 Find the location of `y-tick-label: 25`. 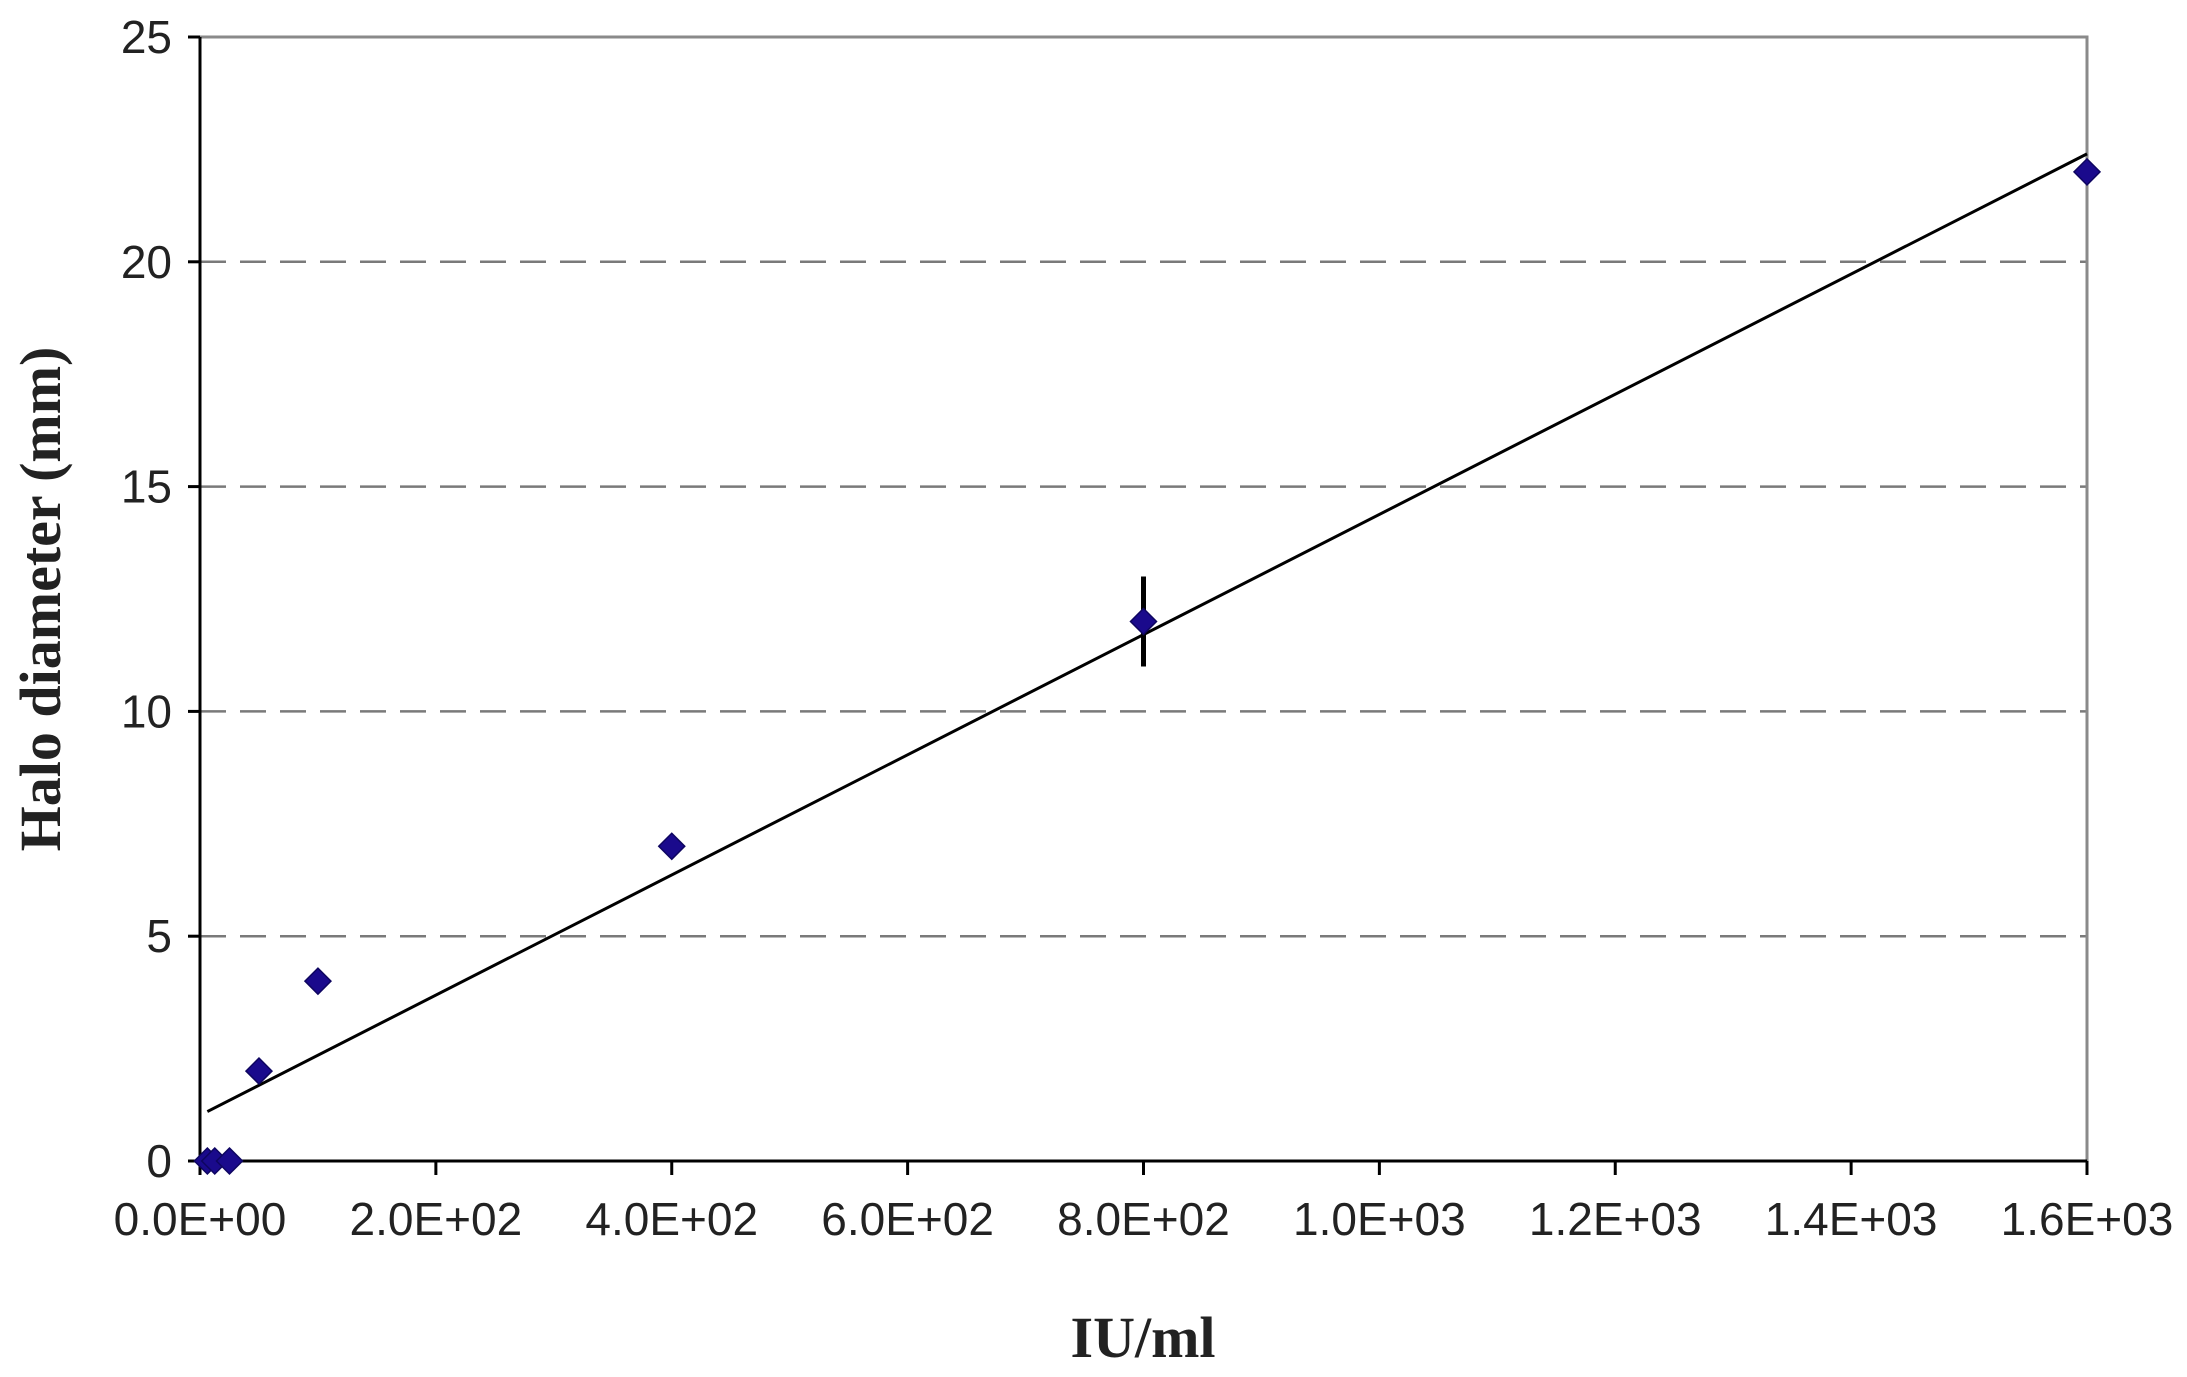

y-tick-label: 25 is located at coordinates (146, 37).